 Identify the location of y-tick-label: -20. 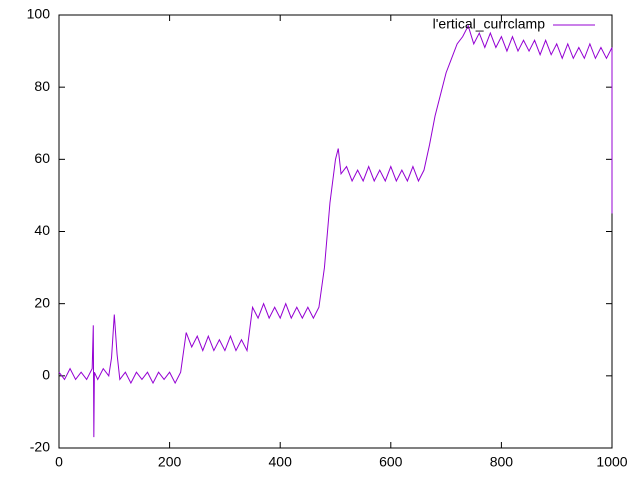
(40, 447).